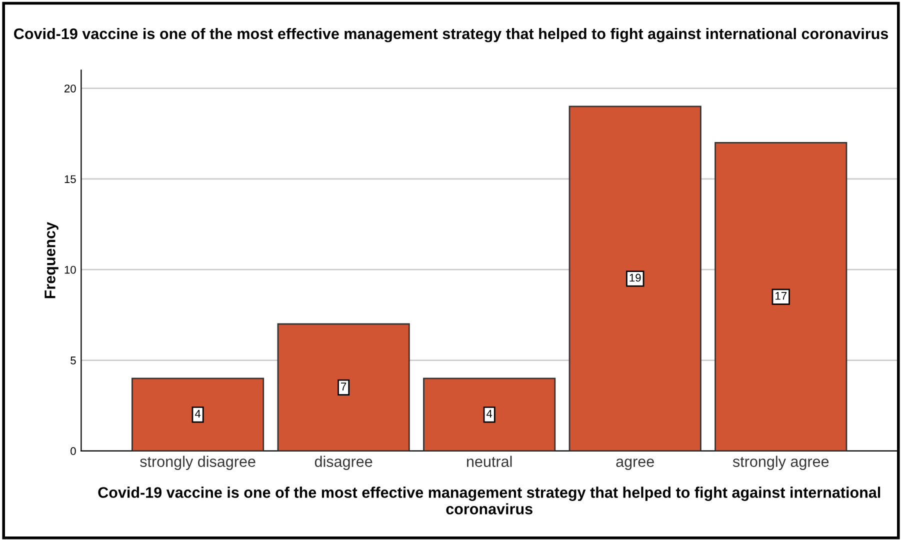  What do you see at coordinates (343, 463) in the screenshot?
I see `x-tick-label: disagree` at bounding box center [343, 463].